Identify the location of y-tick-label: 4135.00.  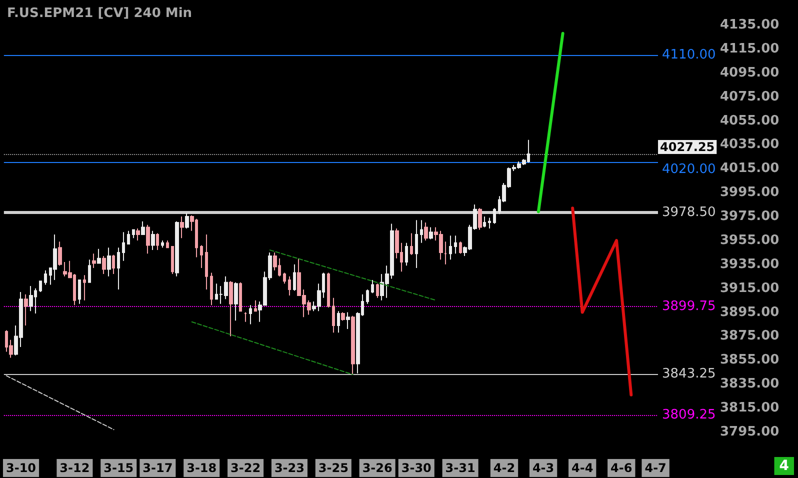
(750, 25).